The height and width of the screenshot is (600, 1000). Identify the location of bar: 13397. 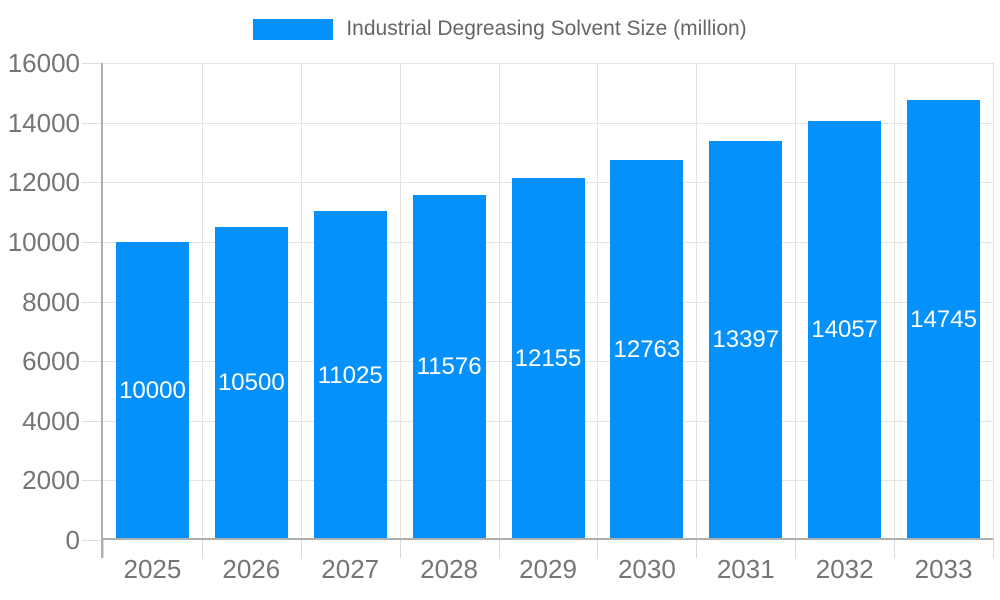
(746, 340).